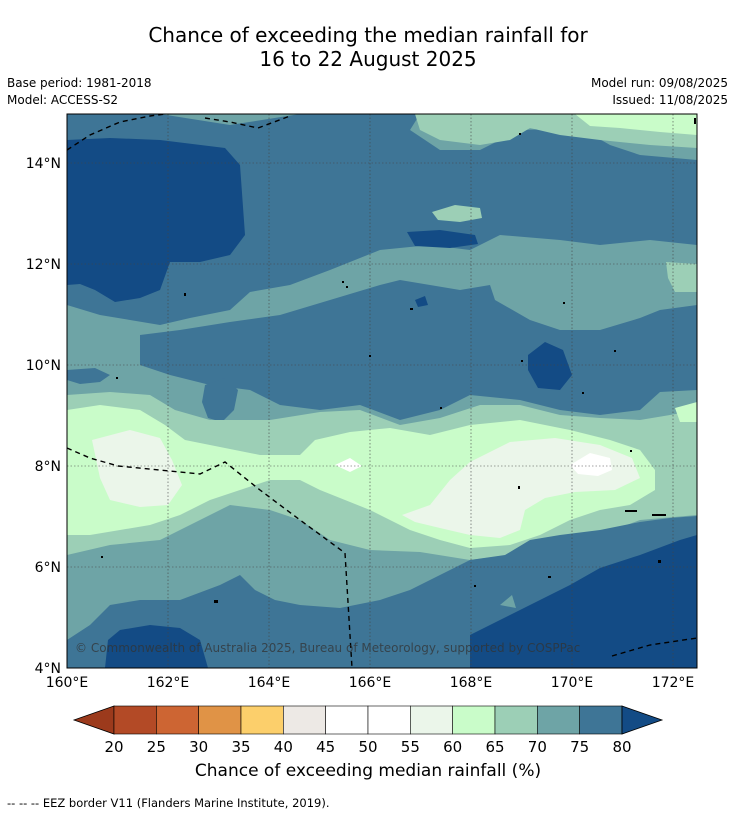  Describe the element at coordinates (325, 747) in the screenshot. I see `colorbar-tick-label: 45` at that location.